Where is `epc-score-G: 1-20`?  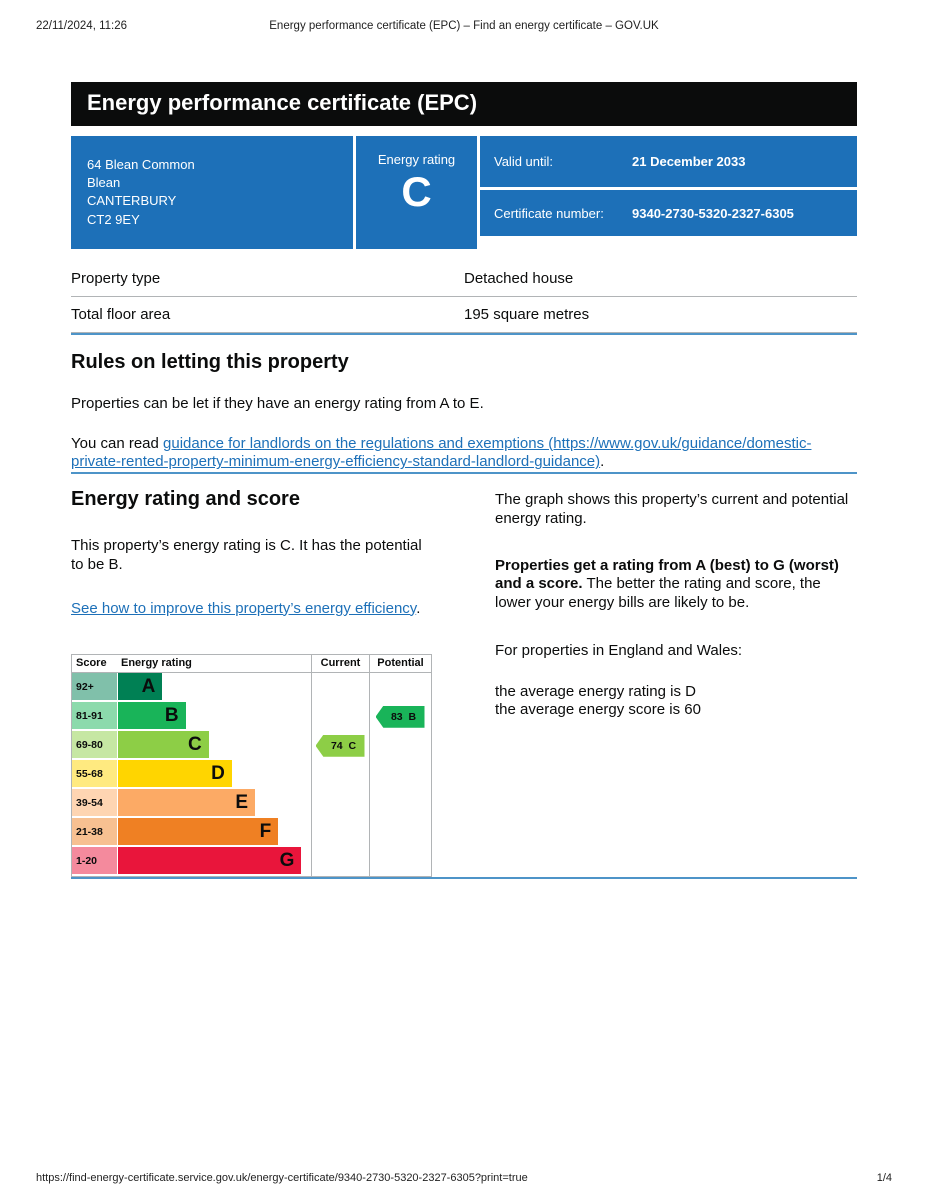
epc-score-G: 1-20 is located at coordinates (94, 862).